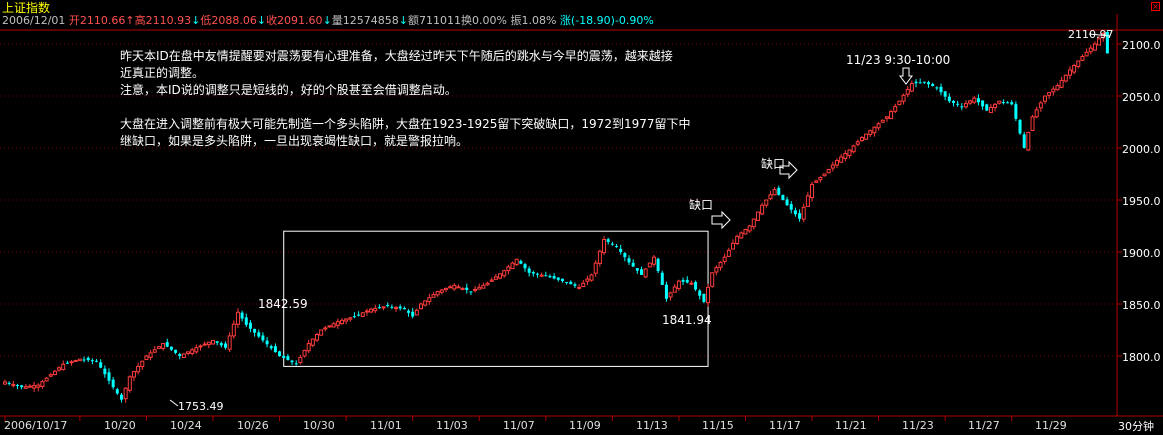  What do you see at coordinates (773, 164) in the screenshot?
I see `gap-label: 缺口` at bounding box center [773, 164].